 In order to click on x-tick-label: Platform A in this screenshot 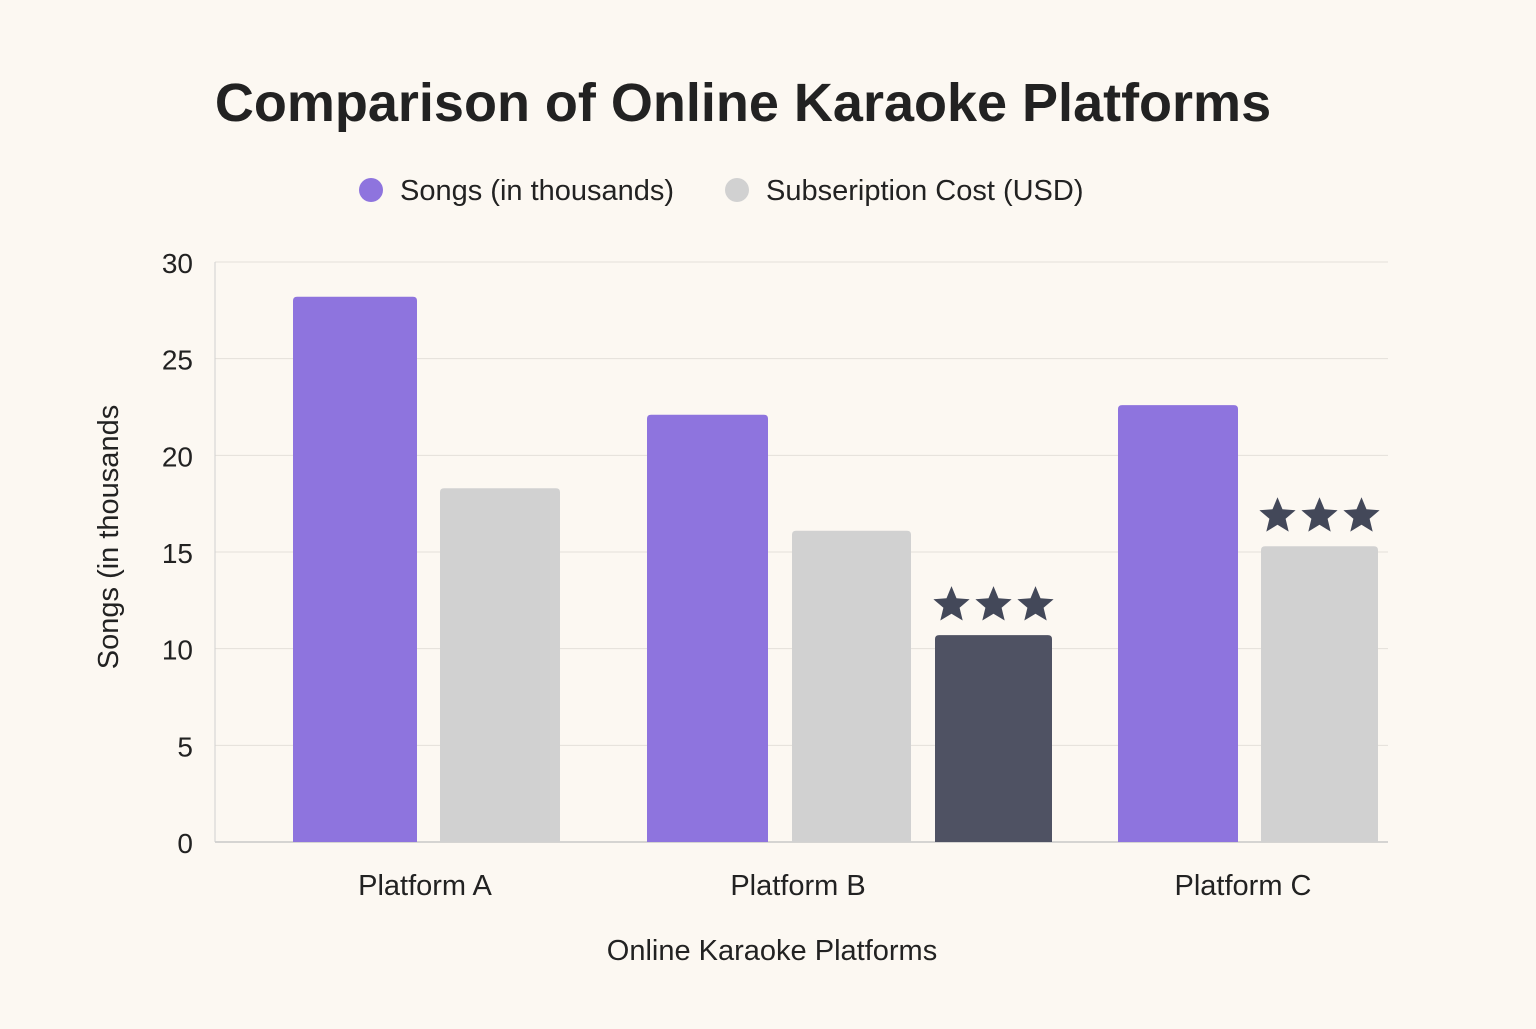, I will do `click(425, 886)`.